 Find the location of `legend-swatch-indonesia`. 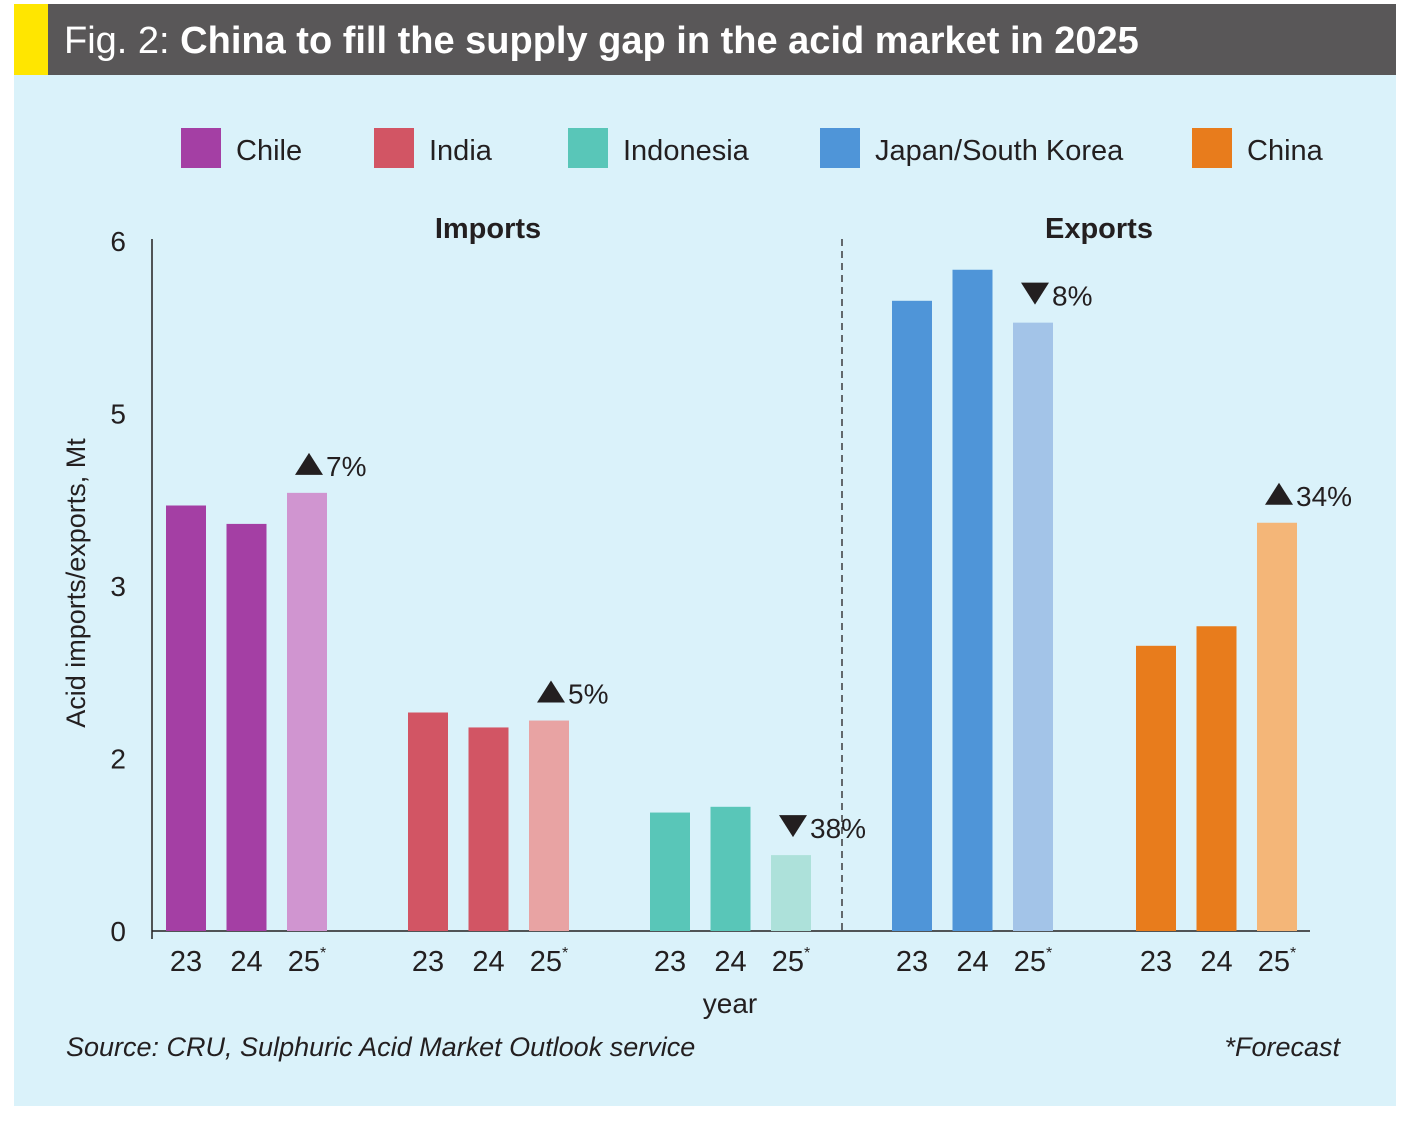

legend-swatch-indonesia is located at coordinates (588, 148).